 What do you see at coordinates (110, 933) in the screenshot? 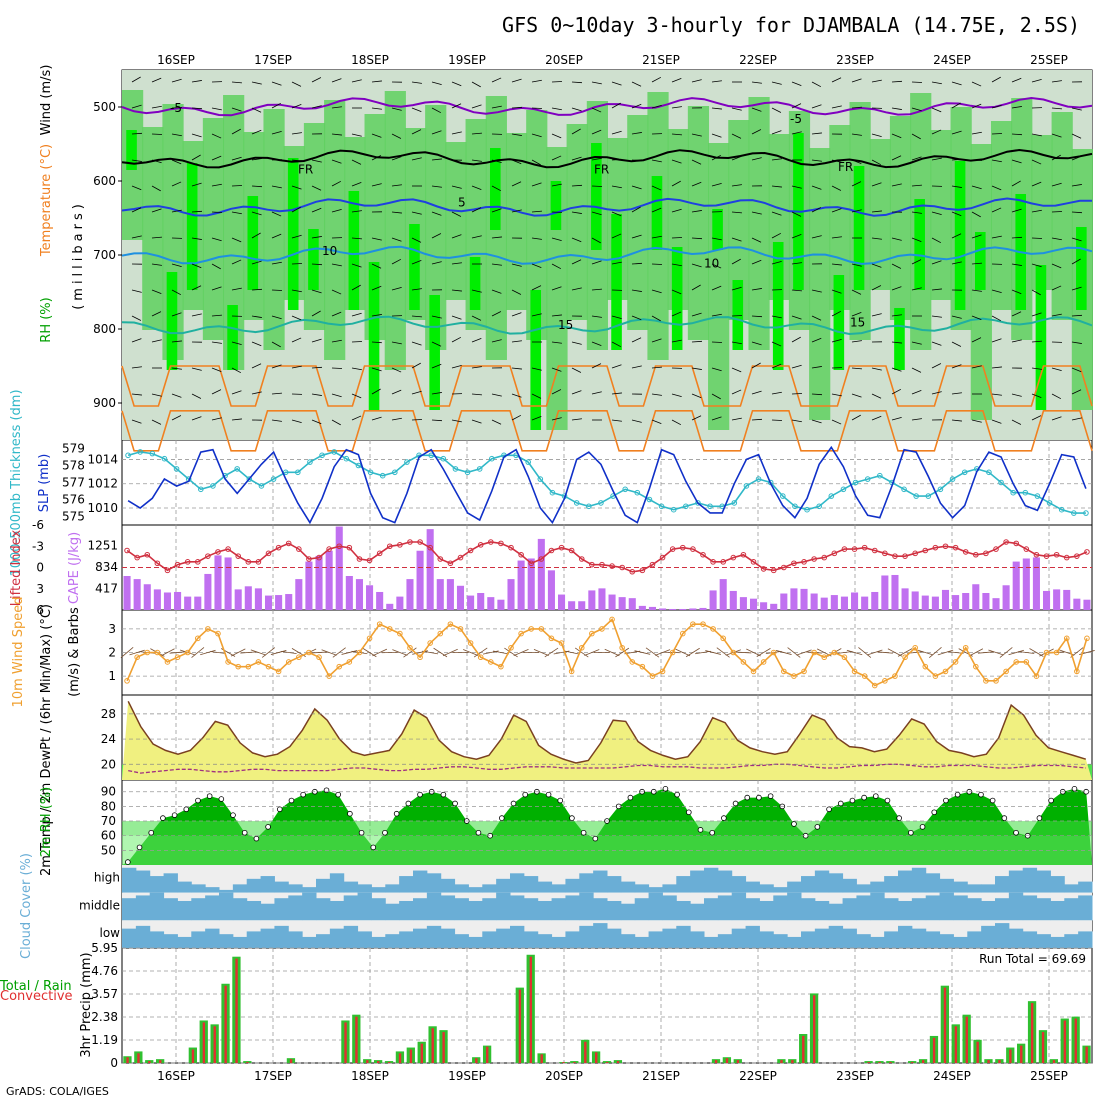
I see `cloud-level-label: low` at bounding box center [110, 933].